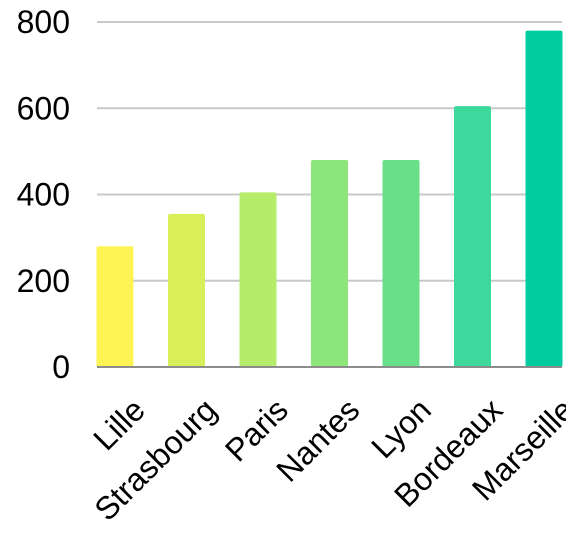 Image resolution: width=566 pixels, height=535 pixels. What do you see at coordinates (43, 22) in the screenshot?
I see `y-tick-label: 800` at bounding box center [43, 22].